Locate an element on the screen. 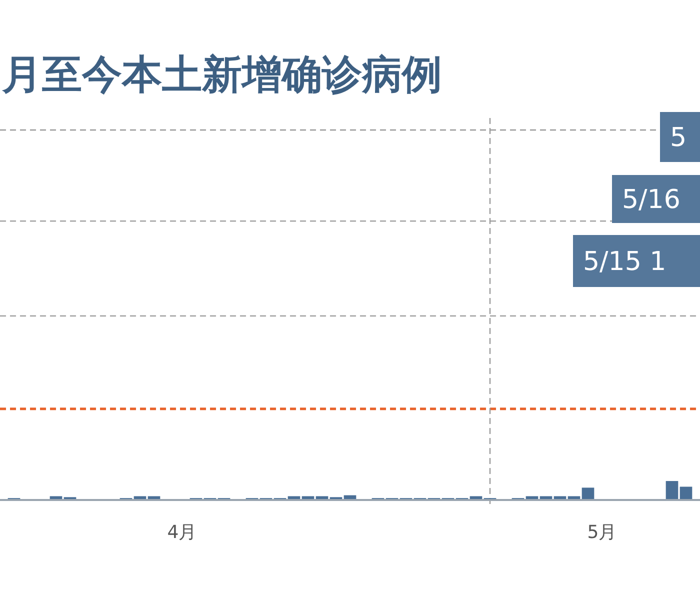 The image size is (700, 600). text: 5/16 is located at coordinates (651, 200).